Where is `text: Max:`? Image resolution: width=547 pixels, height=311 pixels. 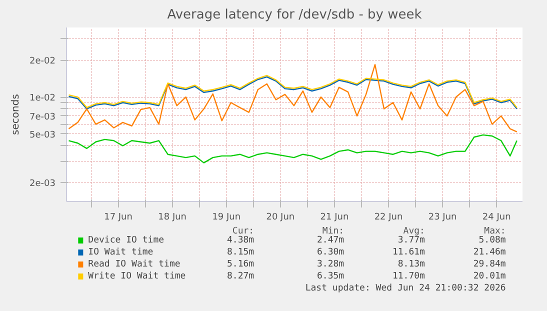 text: Max: is located at coordinates (495, 231).